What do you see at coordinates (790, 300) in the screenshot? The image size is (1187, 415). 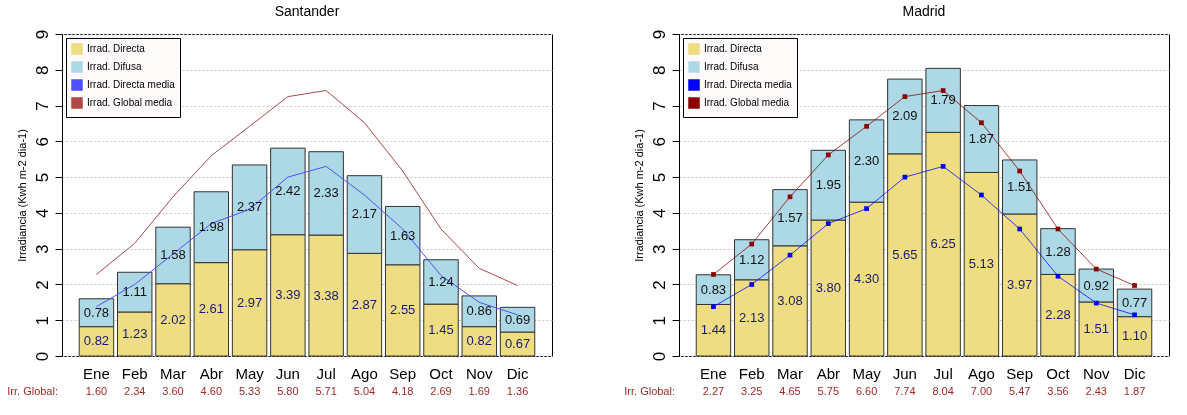 I see `data-label: 3.08` at bounding box center [790, 300].